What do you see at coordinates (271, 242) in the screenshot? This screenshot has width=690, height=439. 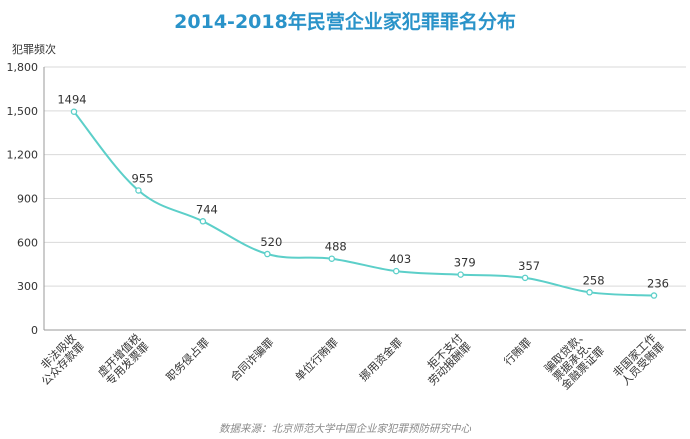 I see `data-label: 520` at bounding box center [271, 242].